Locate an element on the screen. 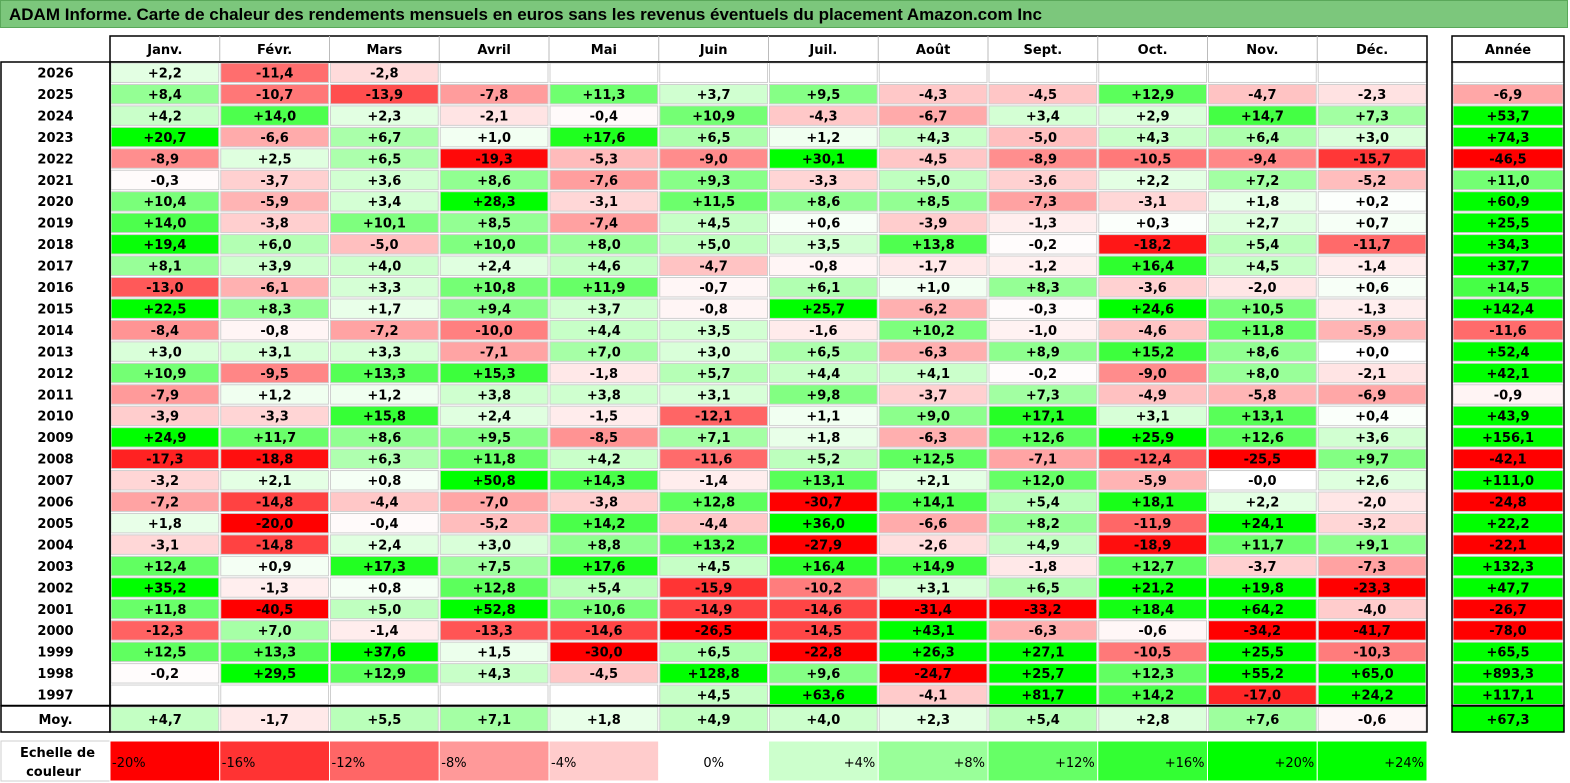  cell-value: -7,3 is located at coordinates (1043, 202).